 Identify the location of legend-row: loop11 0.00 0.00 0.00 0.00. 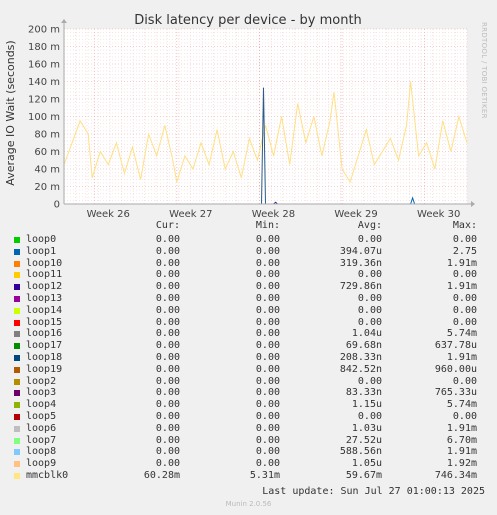
(248, 275).